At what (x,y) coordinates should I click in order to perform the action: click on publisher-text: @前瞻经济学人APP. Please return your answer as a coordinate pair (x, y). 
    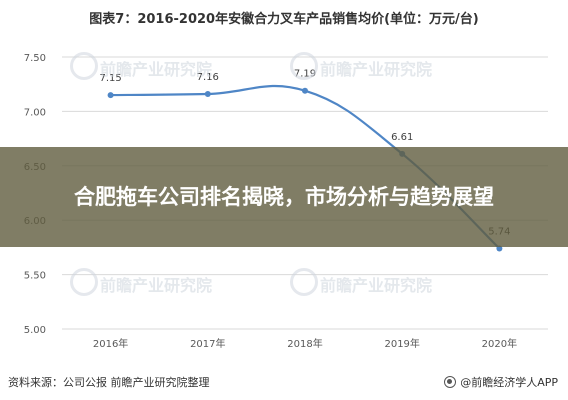
    Looking at the image, I should click on (509, 382).